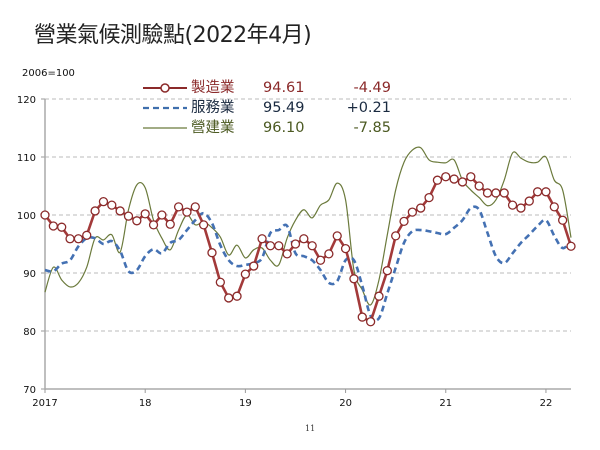  Describe the element at coordinates (29, 390) in the screenshot. I see `y-tick-label: 70` at that location.